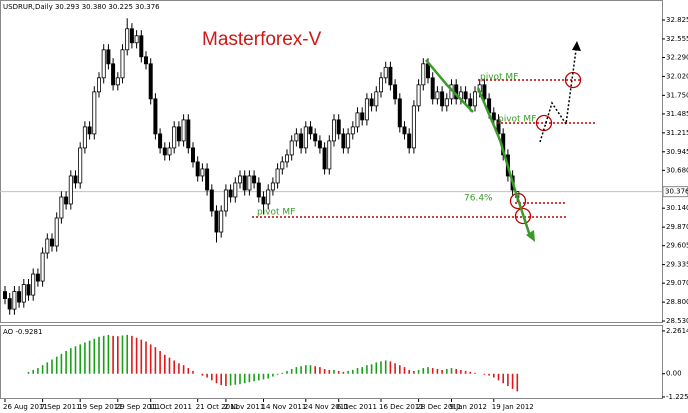 The image size is (688, 413). I want to click on x-tick-label: 29 Sep 2011, so click(138, 407).